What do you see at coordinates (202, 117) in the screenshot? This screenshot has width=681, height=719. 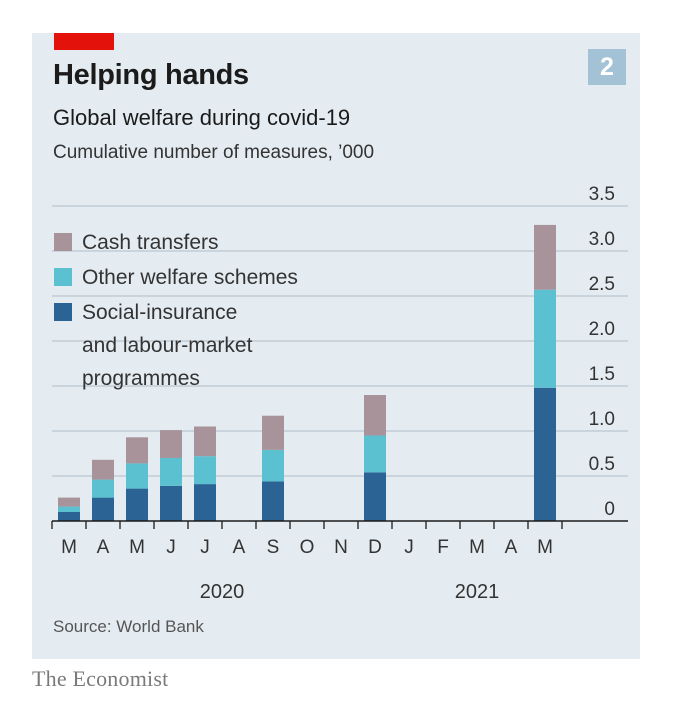 I see `chart-subtitle: Global welfare during covid-19` at bounding box center [202, 117].